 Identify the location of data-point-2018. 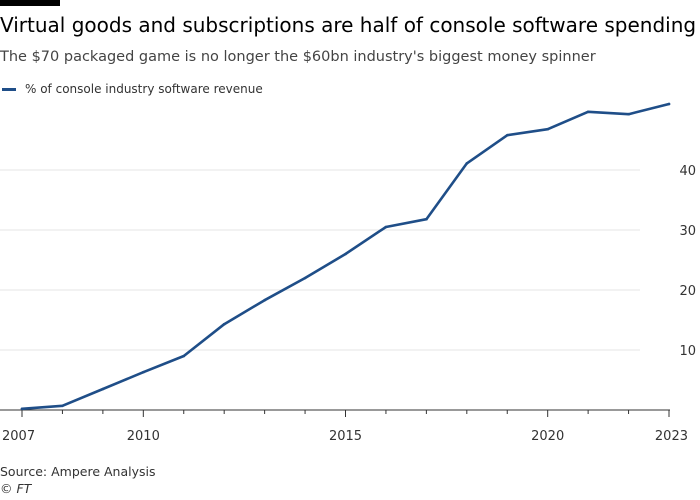
(467, 163).